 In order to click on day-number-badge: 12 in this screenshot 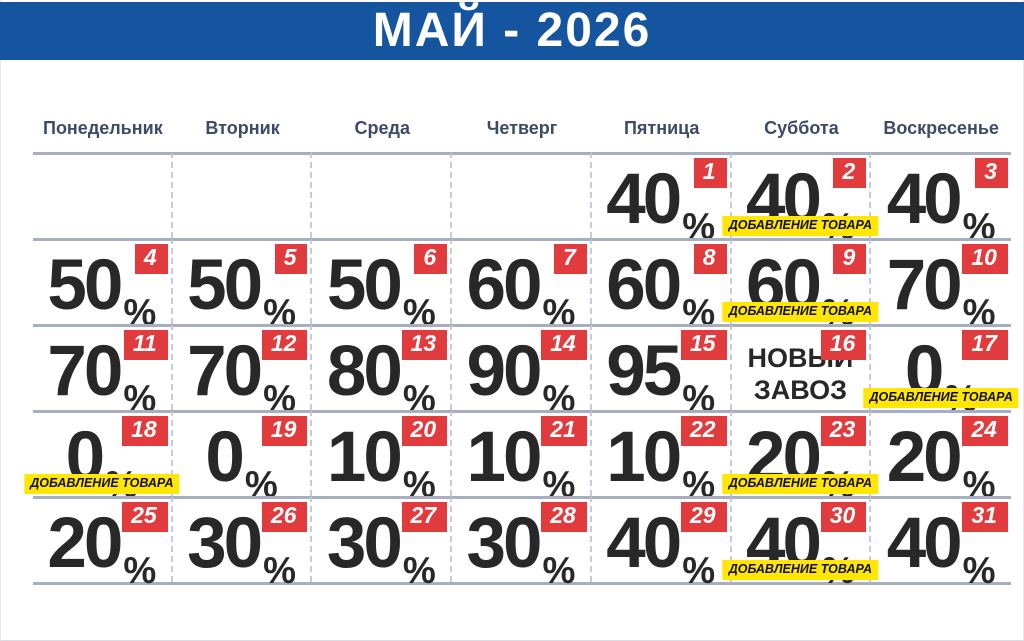, I will do `click(284, 345)`.